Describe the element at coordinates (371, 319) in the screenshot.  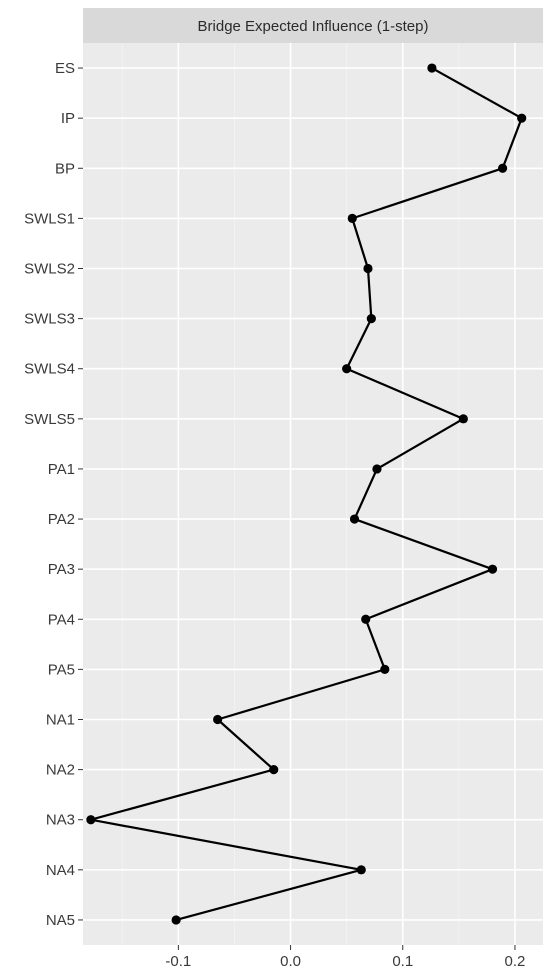
I see `point-SWLS3` at that location.